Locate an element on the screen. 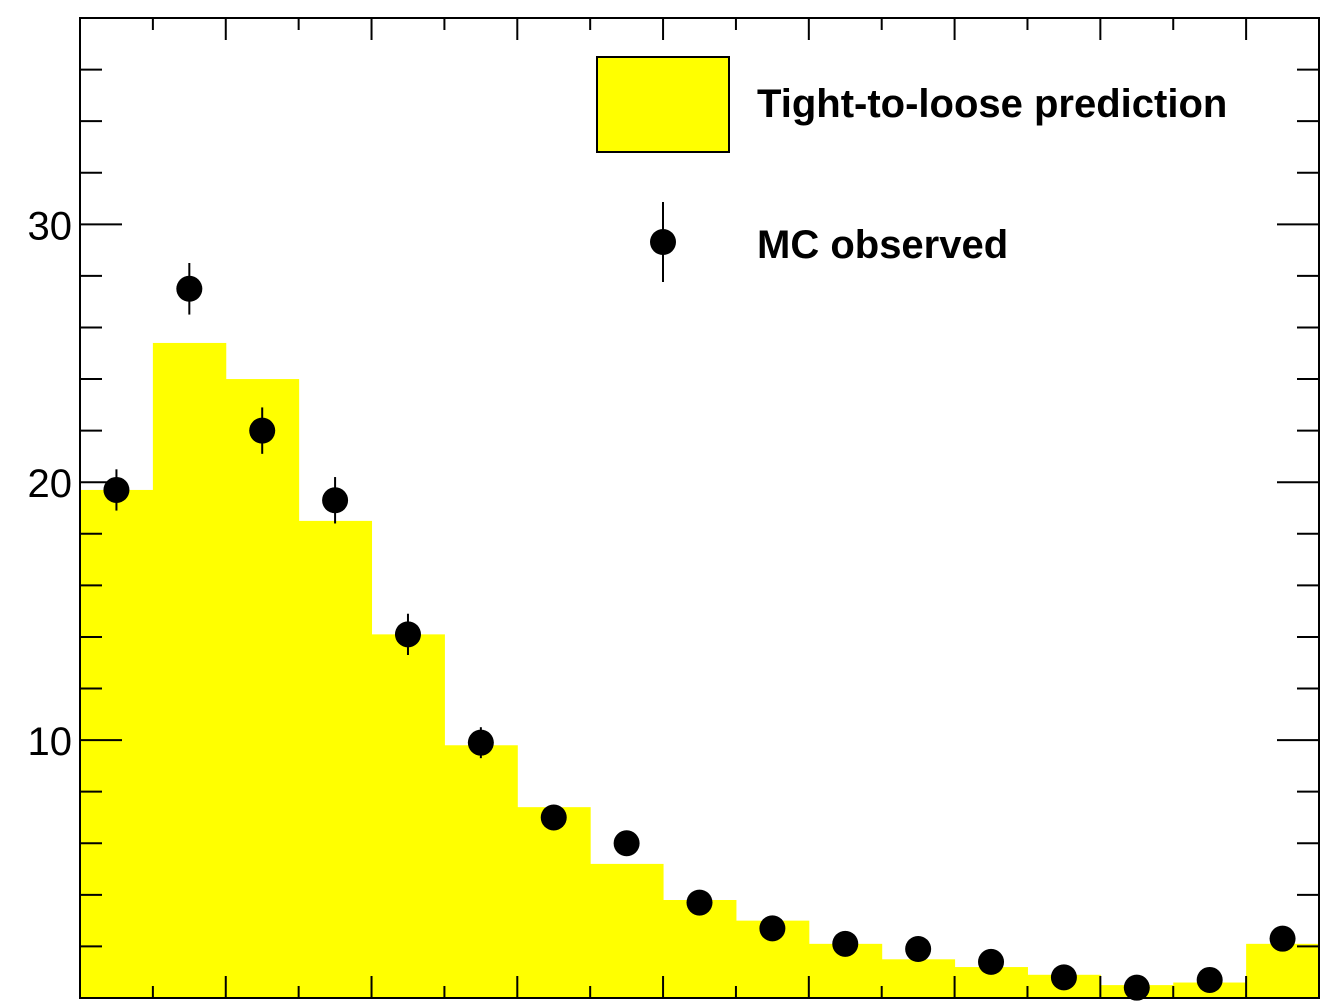 This screenshot has height=1002, width=1320. y-tick-labels: 10 20 30 is located at coordinates (50, 484).